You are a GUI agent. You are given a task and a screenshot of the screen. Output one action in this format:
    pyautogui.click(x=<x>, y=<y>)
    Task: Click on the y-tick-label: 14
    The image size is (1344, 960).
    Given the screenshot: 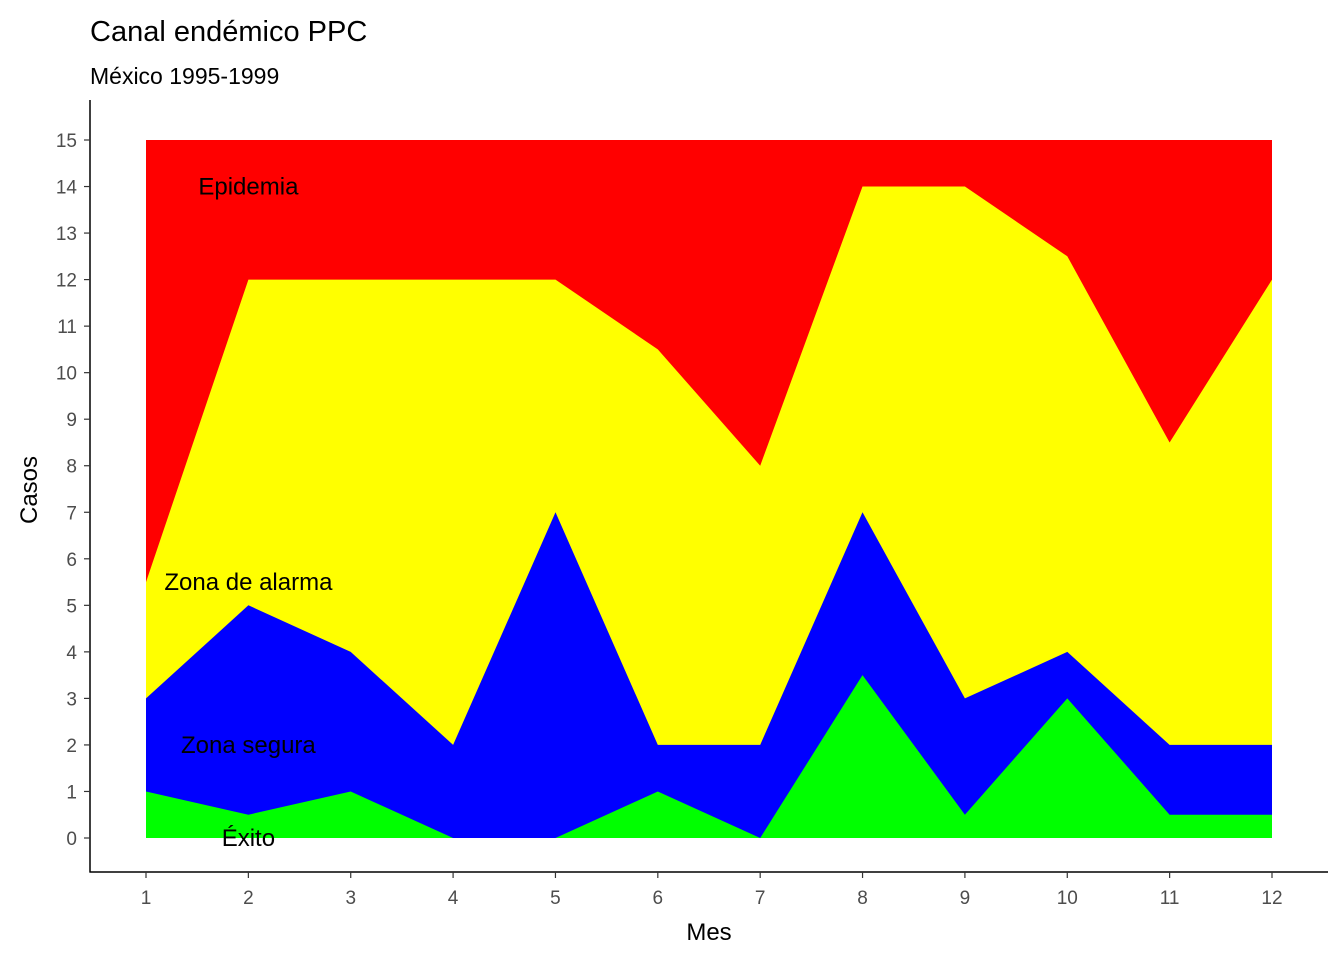 What is the action you would take?
    pyautogui.click(x=67, y=188)
    